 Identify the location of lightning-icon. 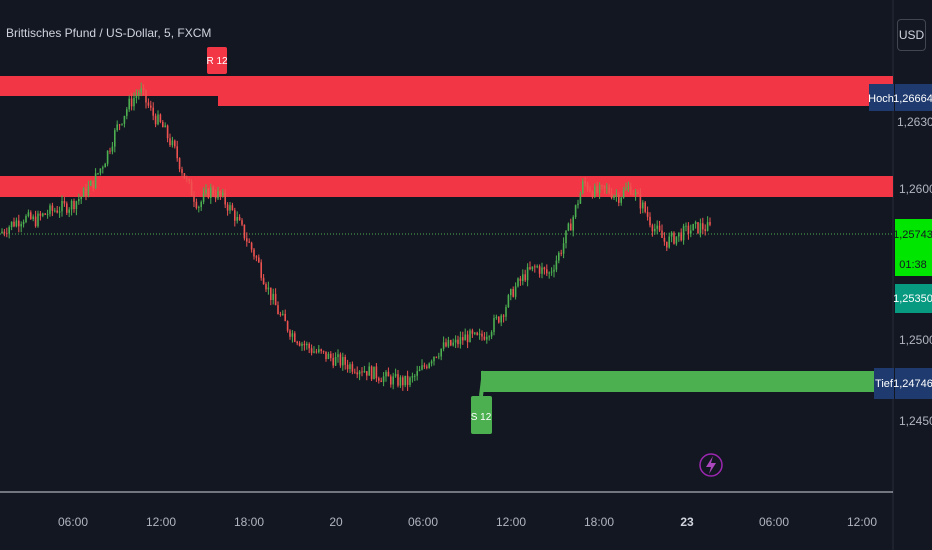
(711, 465).